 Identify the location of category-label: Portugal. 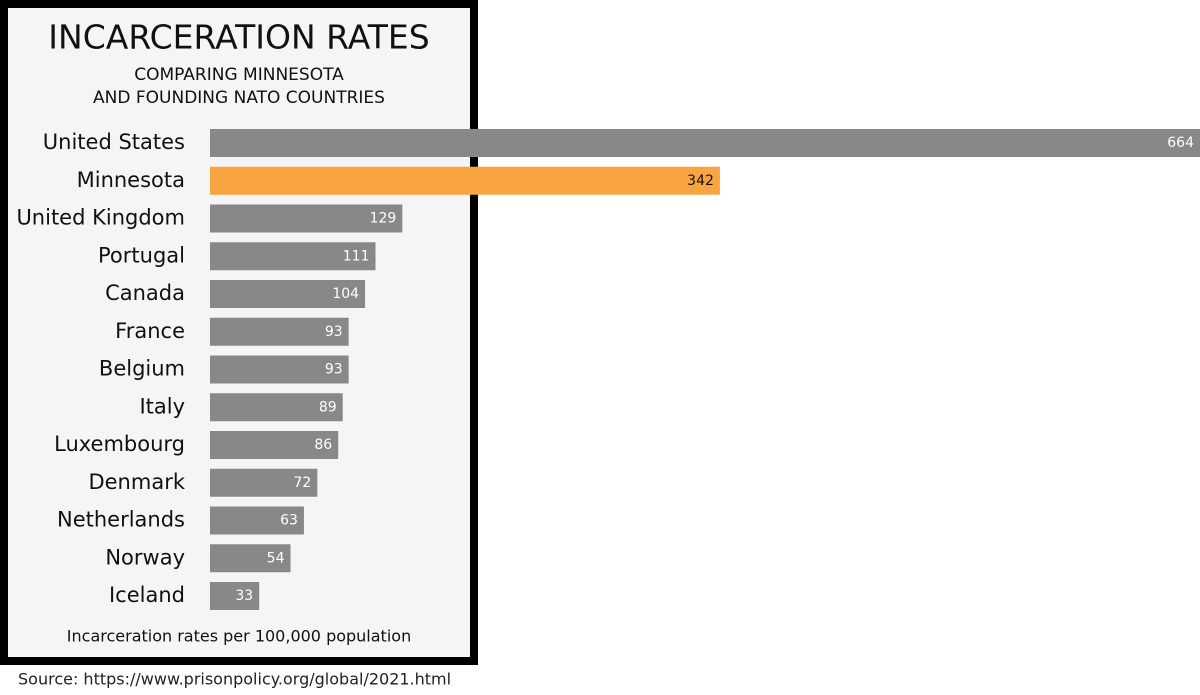
(141, 255).